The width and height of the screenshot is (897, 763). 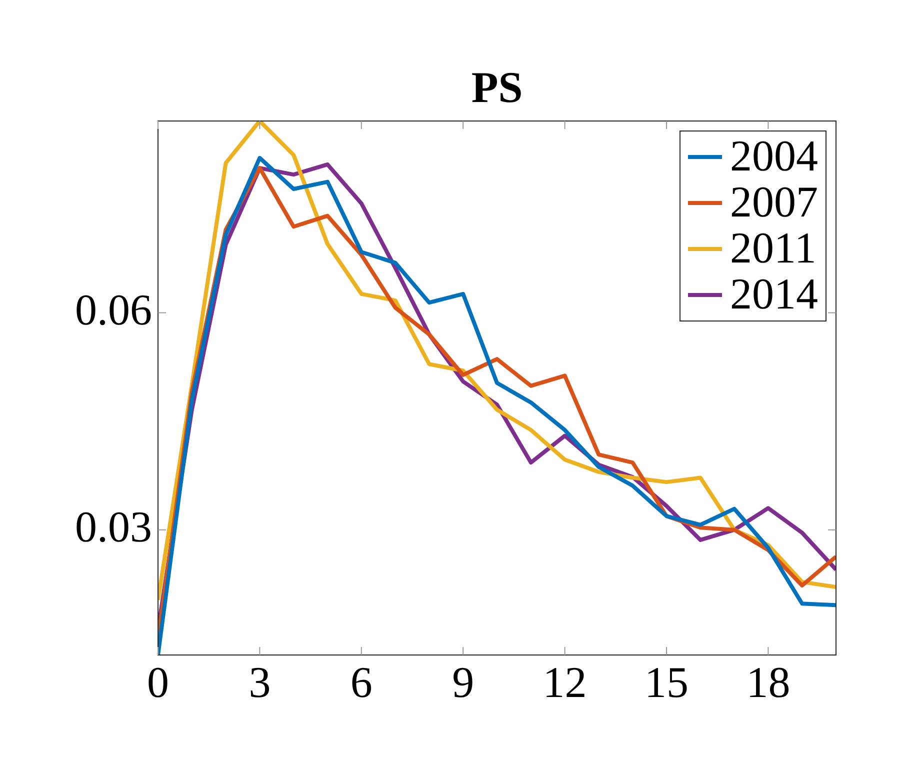 What do you see at coordinates (497, 87) in the screenshot?
I see `chart-title: PS` at bounding box center [497, 87].